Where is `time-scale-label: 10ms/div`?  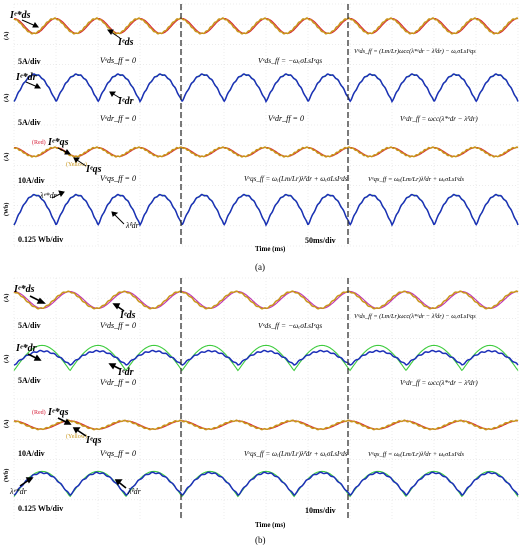
time-scale-label: 10ms/div is located at coordinates (320, 510).